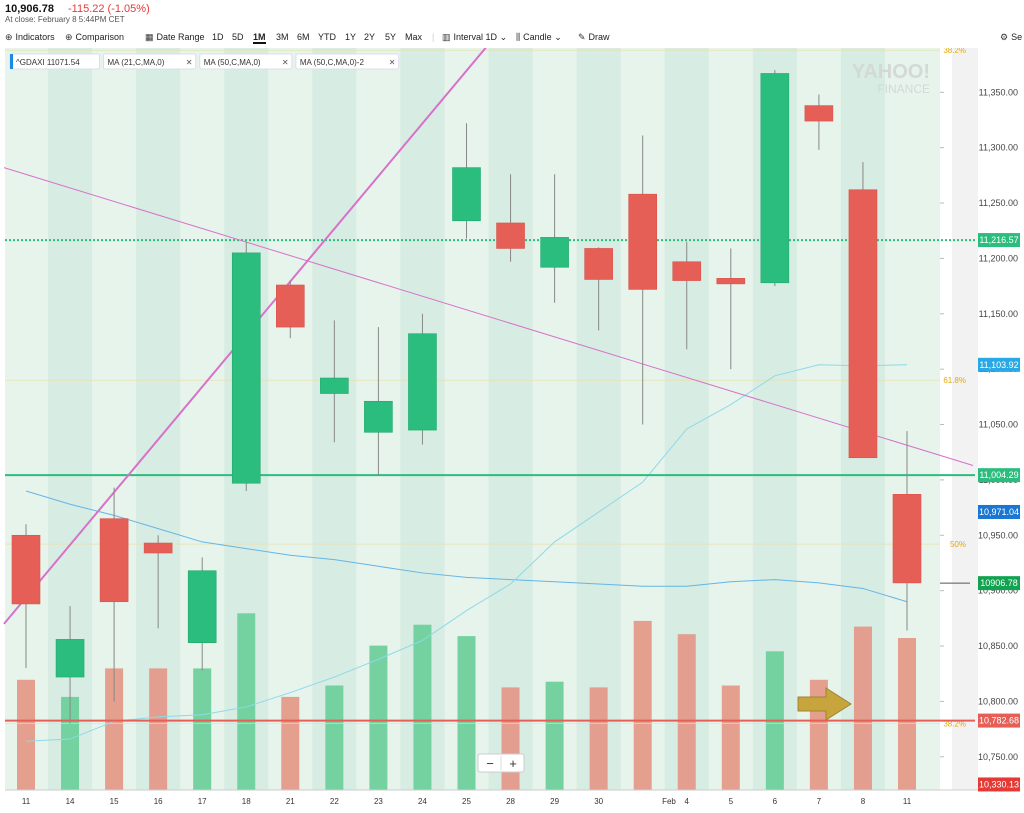 The image size is (1024, 813). What do you see at coordinates (259, 38) in the screenshot?
I see `range-1m: 1M` at bounding box center [259, 38].